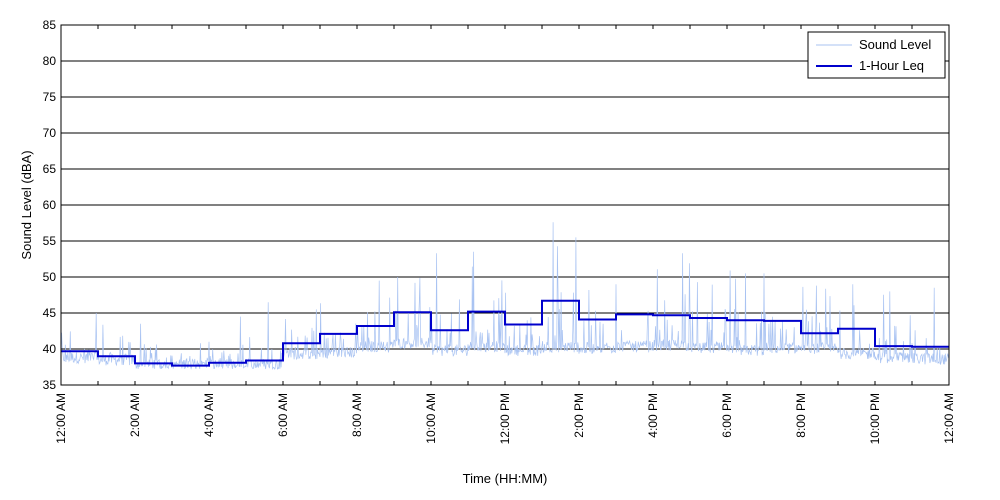 Image resolution: width=1000 pixels, height=500 pixels. What do you see at coordinates (895, 44) in the screenshot?
I see `legend-label-sound-level: Sound Level` at bounding box center [895, 44].